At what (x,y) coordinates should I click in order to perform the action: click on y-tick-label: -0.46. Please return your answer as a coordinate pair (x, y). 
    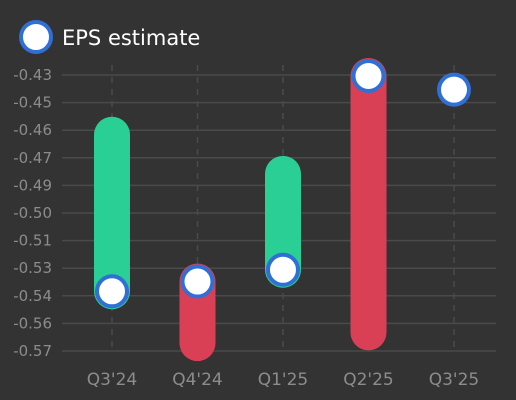
    Looking at the image, I should click on (32, 130).